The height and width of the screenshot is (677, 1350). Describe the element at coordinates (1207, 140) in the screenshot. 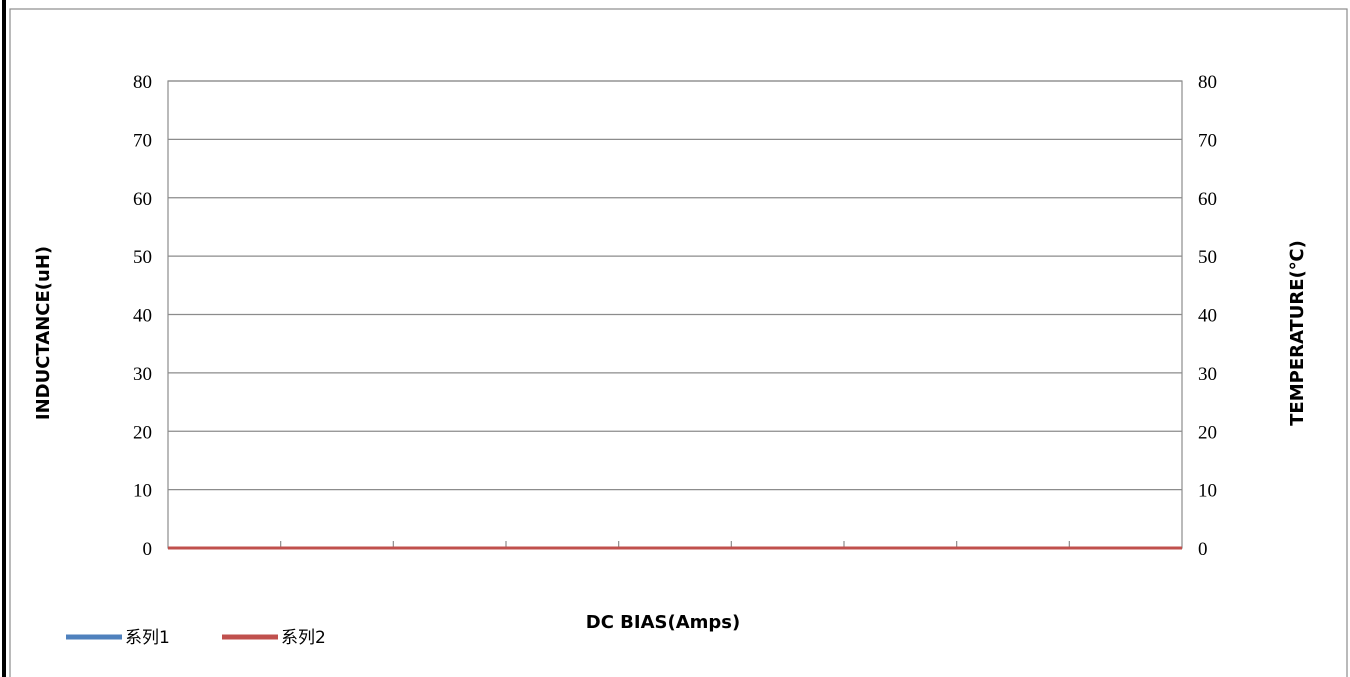

I see `y-tick-label-right: 70` at that location.